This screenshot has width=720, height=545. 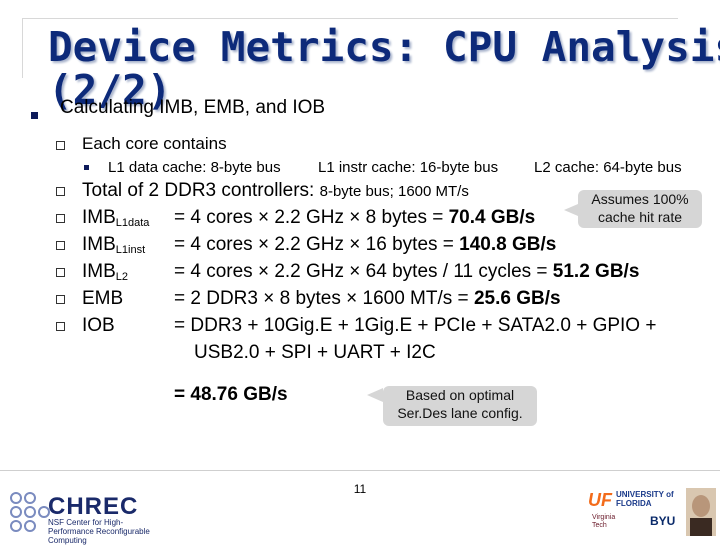 What do you see at coordinates (408, 167) in the screenshot?
I see `core-item-l1-instr: L1 instr cache: 16-byte bus` at bounding box center [408, 167].